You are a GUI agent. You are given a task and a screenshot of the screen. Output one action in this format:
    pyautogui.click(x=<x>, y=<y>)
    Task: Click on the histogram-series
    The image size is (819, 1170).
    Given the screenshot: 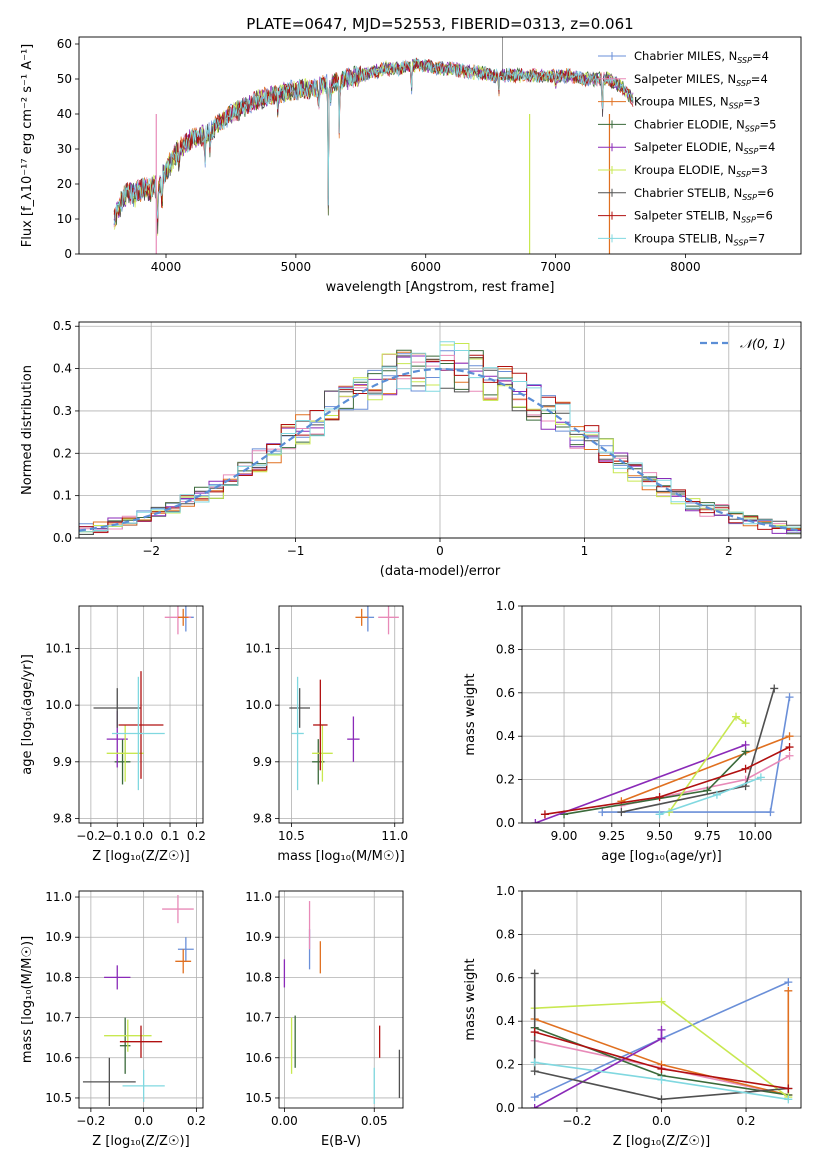 What is the action you would take?
    pyautogui.click(x=440, y=439)
    